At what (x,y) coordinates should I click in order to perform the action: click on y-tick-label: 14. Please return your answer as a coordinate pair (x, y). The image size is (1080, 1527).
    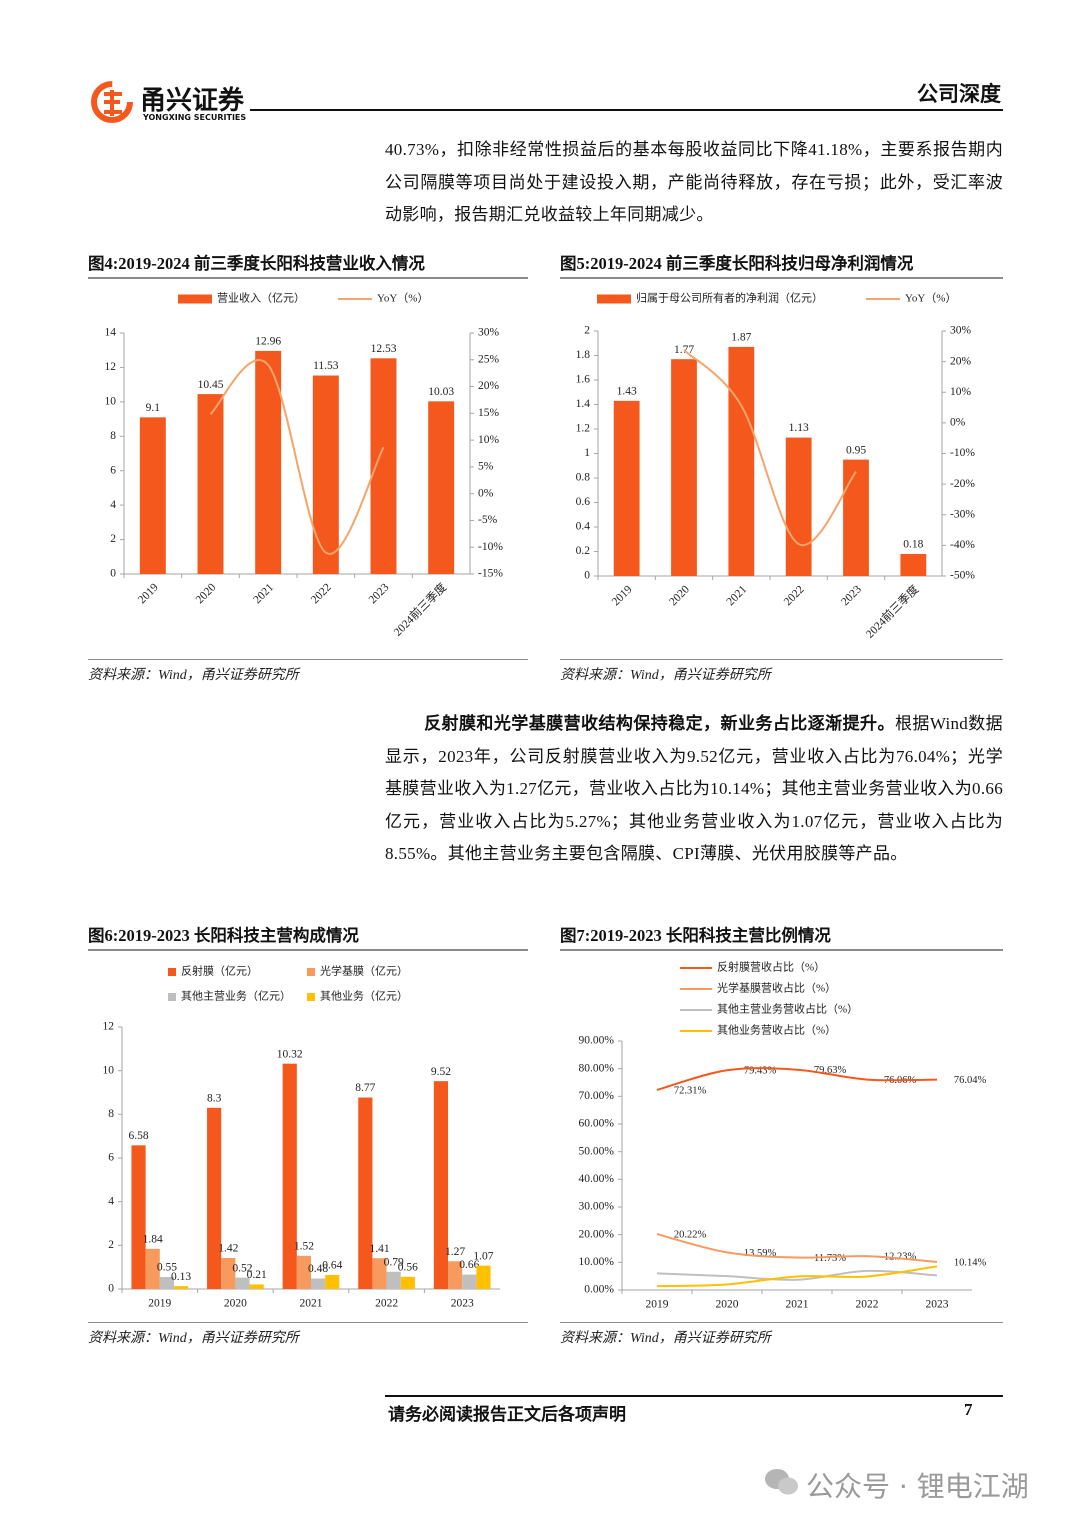
    Looking at the image, I should click on (111, 333).